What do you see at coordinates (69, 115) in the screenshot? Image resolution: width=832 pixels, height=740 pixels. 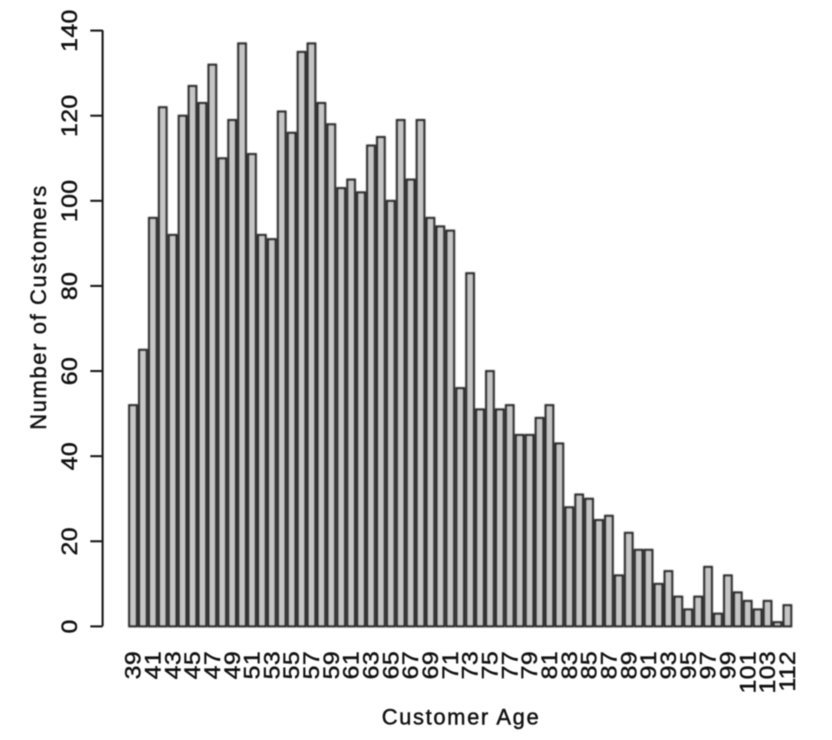 I see `svg-text: 120` at bounding box center [69, 115].